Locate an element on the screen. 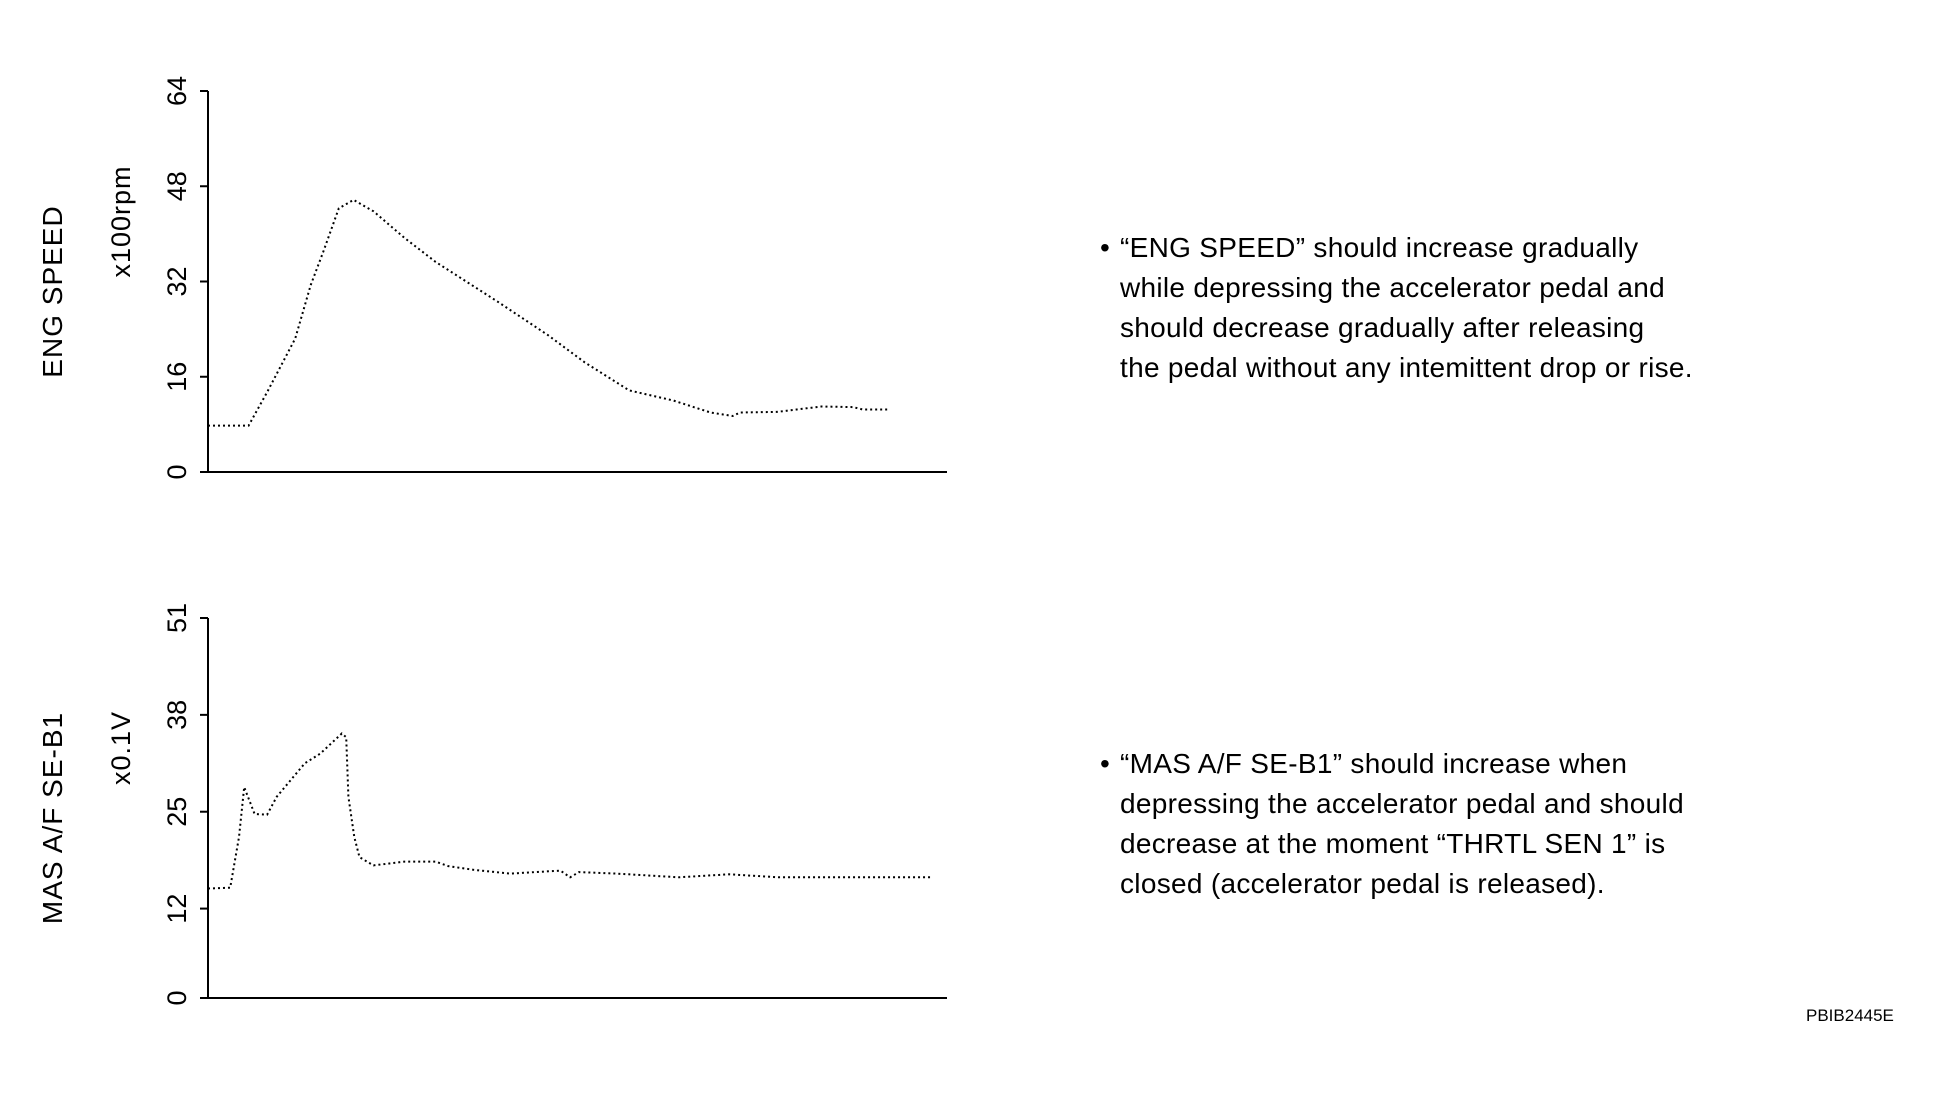  y-tick-label: 51 is located at coordinates (177, 618).